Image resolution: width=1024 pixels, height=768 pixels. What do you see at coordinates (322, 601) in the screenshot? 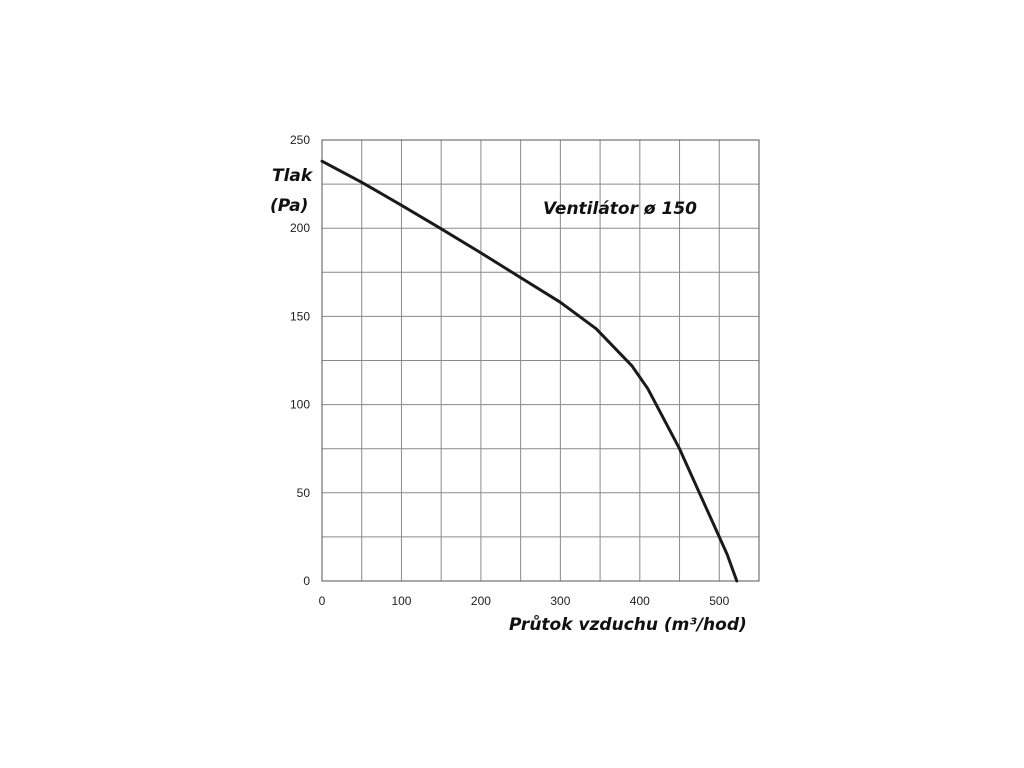
I see `x-tick-label: 0` at bounding box center [322, 601].